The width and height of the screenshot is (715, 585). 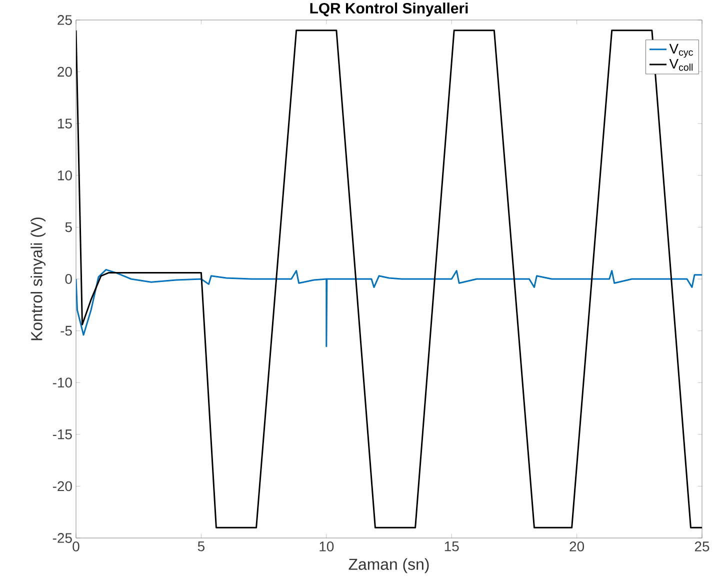 I want to click on x-tick-label: 20, so click(x=577, y=547).